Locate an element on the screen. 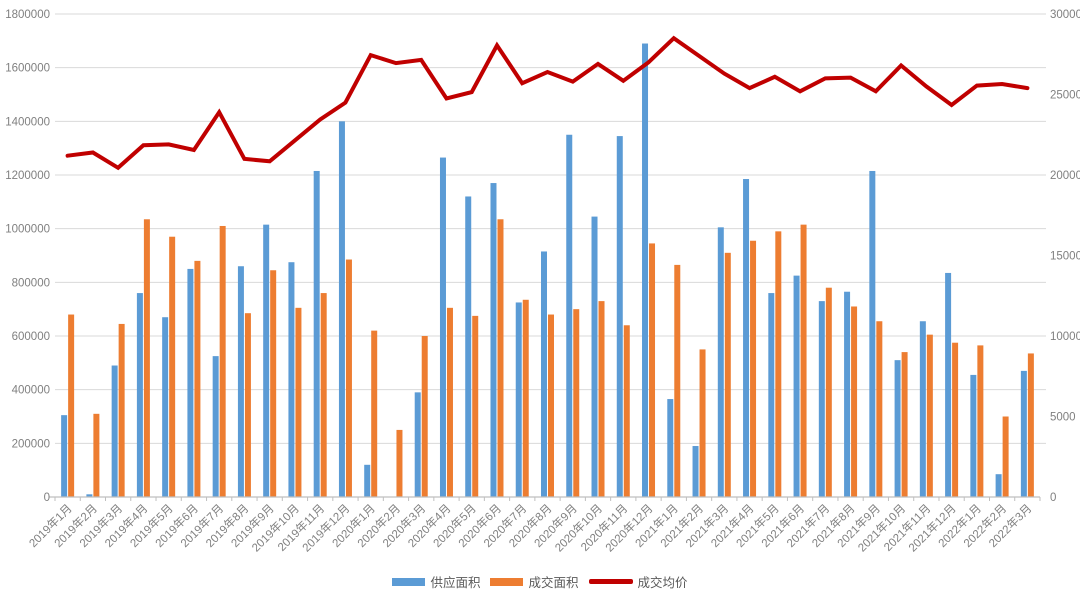  right-axis-tick-label: 15000 is located at coordinates (1065, 257).